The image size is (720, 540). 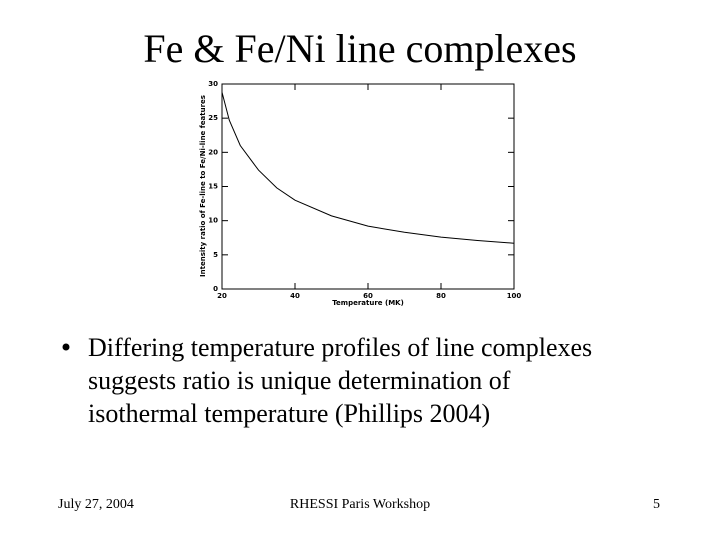 I want to click on x-axis-label: Temperature (MK), so click(x=368, y=303).